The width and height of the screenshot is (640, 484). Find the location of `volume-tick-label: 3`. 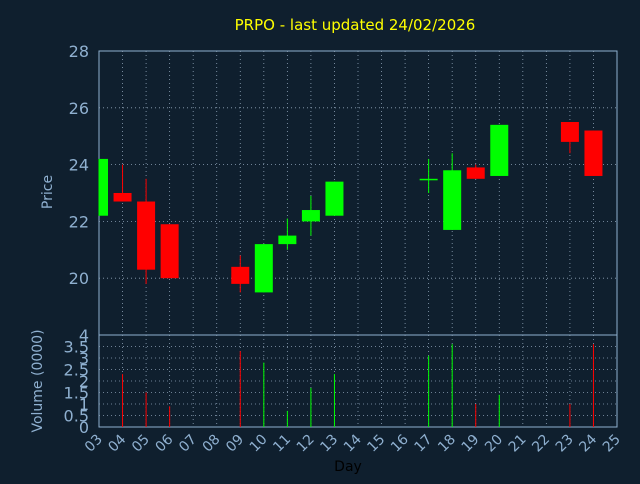

volume-tick-label: 3 is located at coordinates (84, 358).